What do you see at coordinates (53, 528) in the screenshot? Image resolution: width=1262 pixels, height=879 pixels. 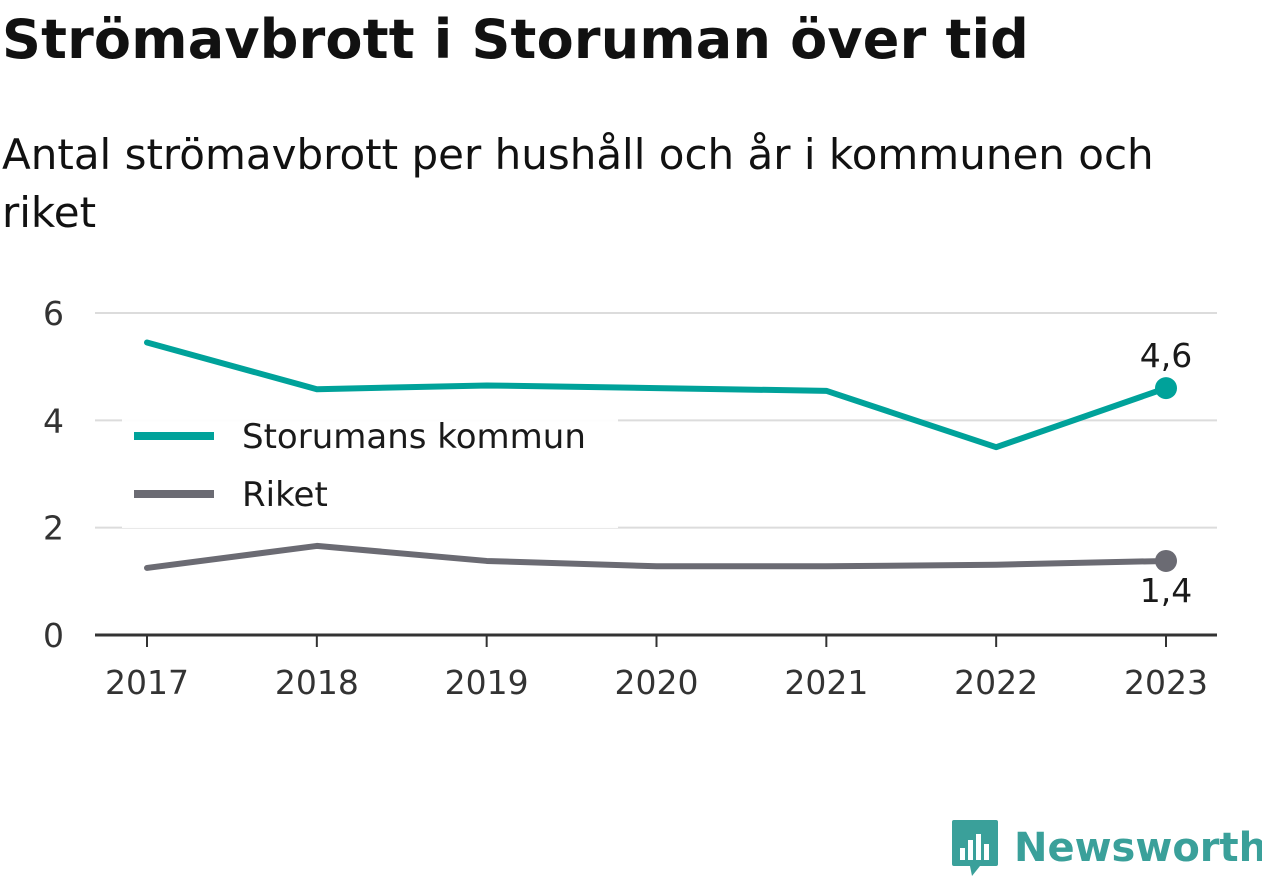 I see `y-tick-label: 2` at bounding box center [53, 528].